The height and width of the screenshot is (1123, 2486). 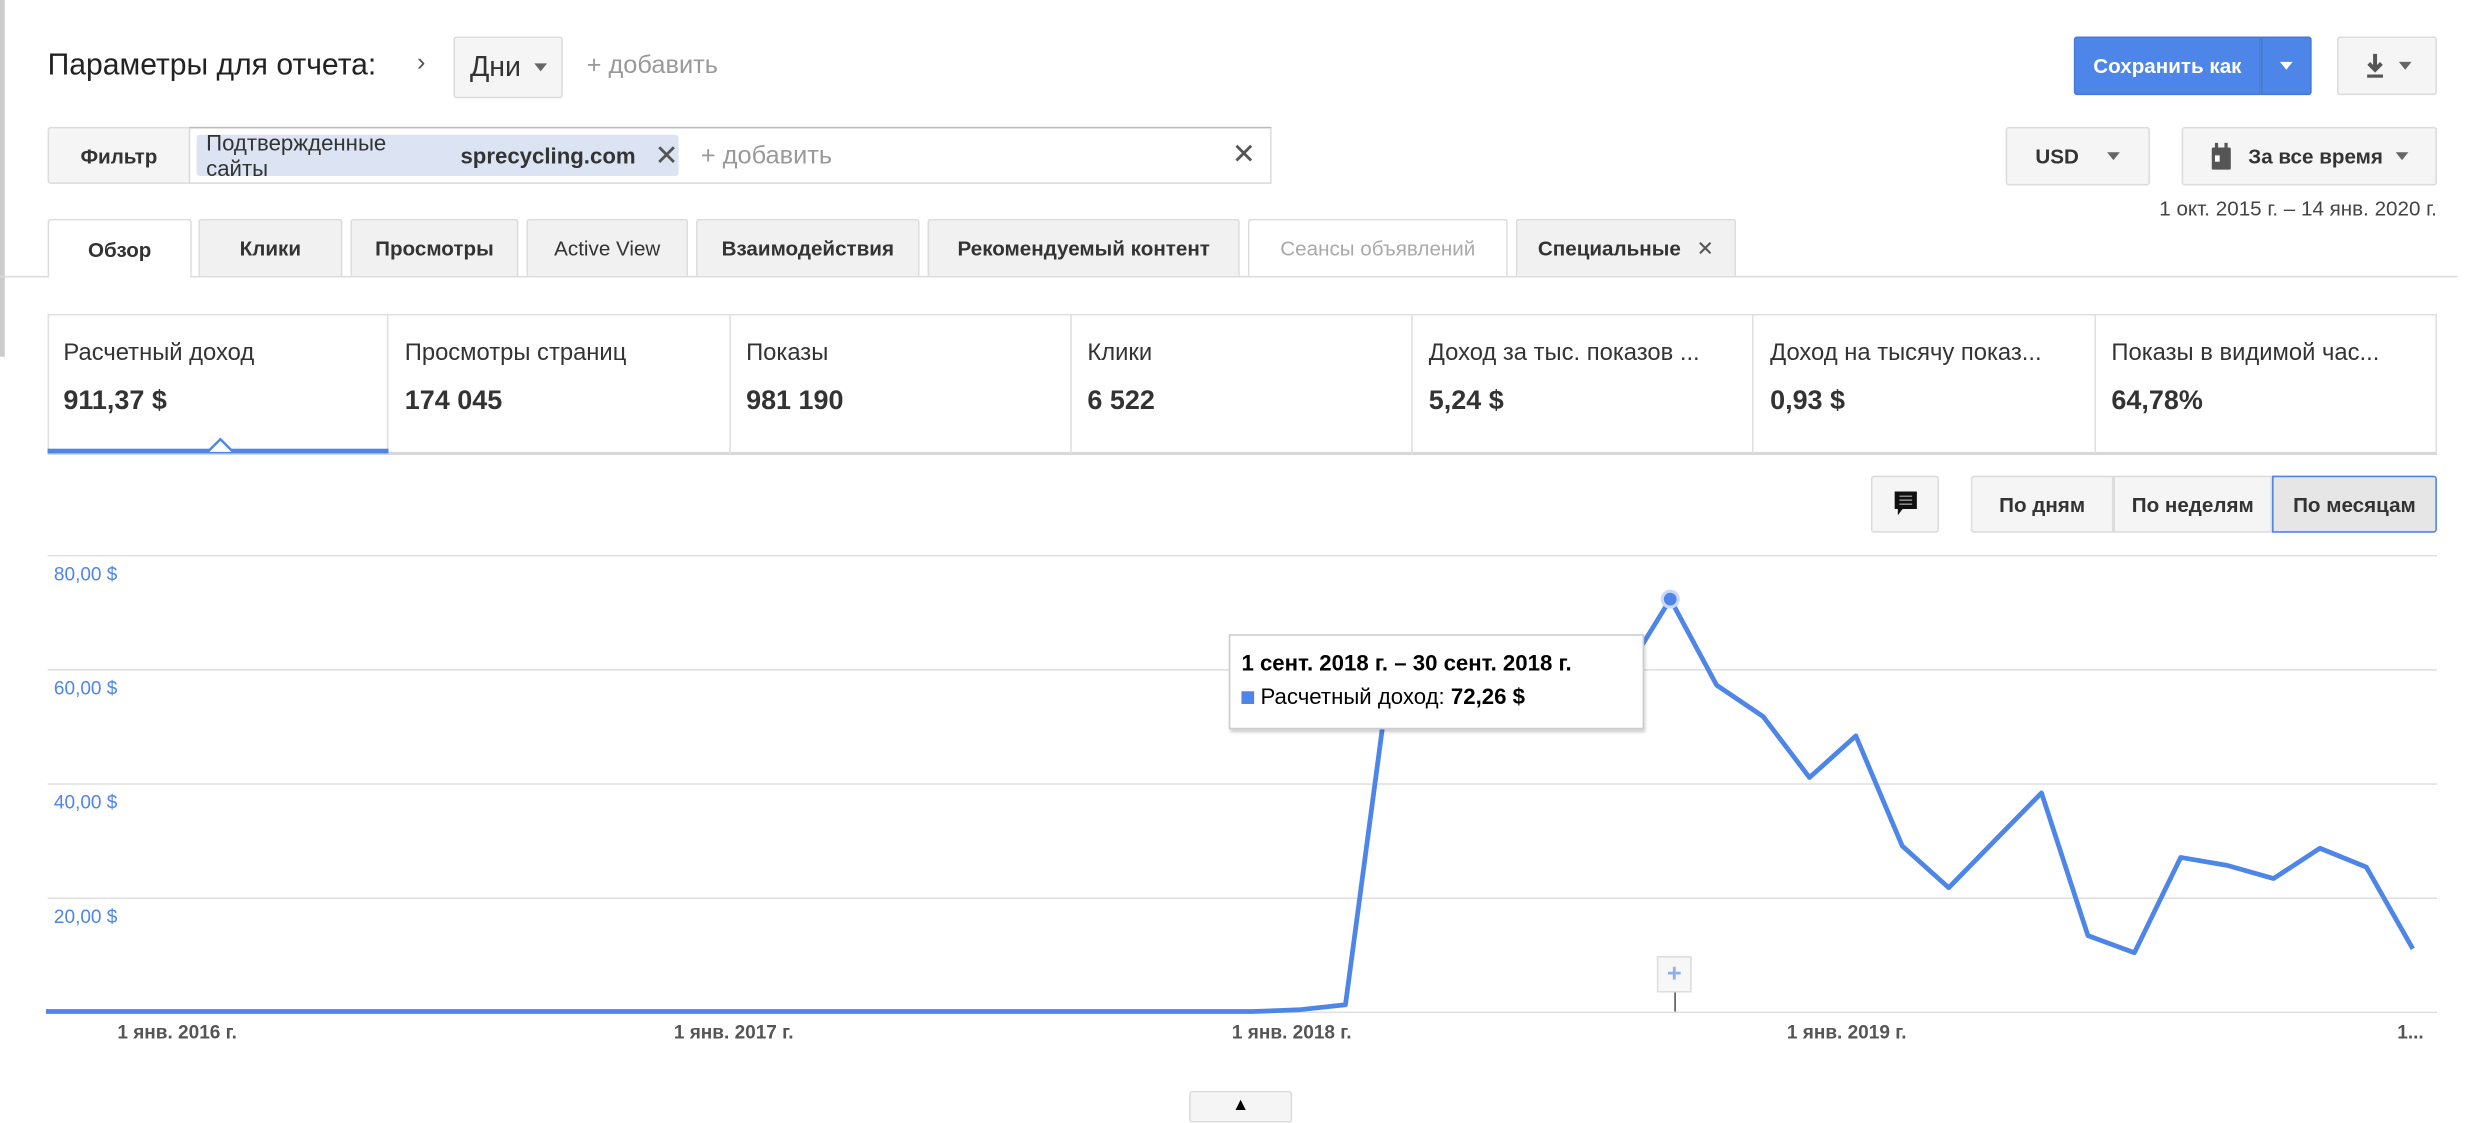 What do you see at coordinates (85, 688) in the screenshot?
I see `y-tick-label: 60,00 $` at bounding box center [85, 688].